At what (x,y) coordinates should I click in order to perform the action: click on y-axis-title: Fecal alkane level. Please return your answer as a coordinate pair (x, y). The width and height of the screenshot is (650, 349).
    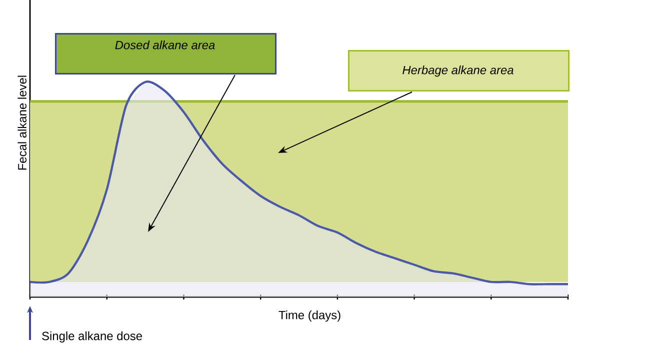
    Looking at the image, I should click on (22, 123).